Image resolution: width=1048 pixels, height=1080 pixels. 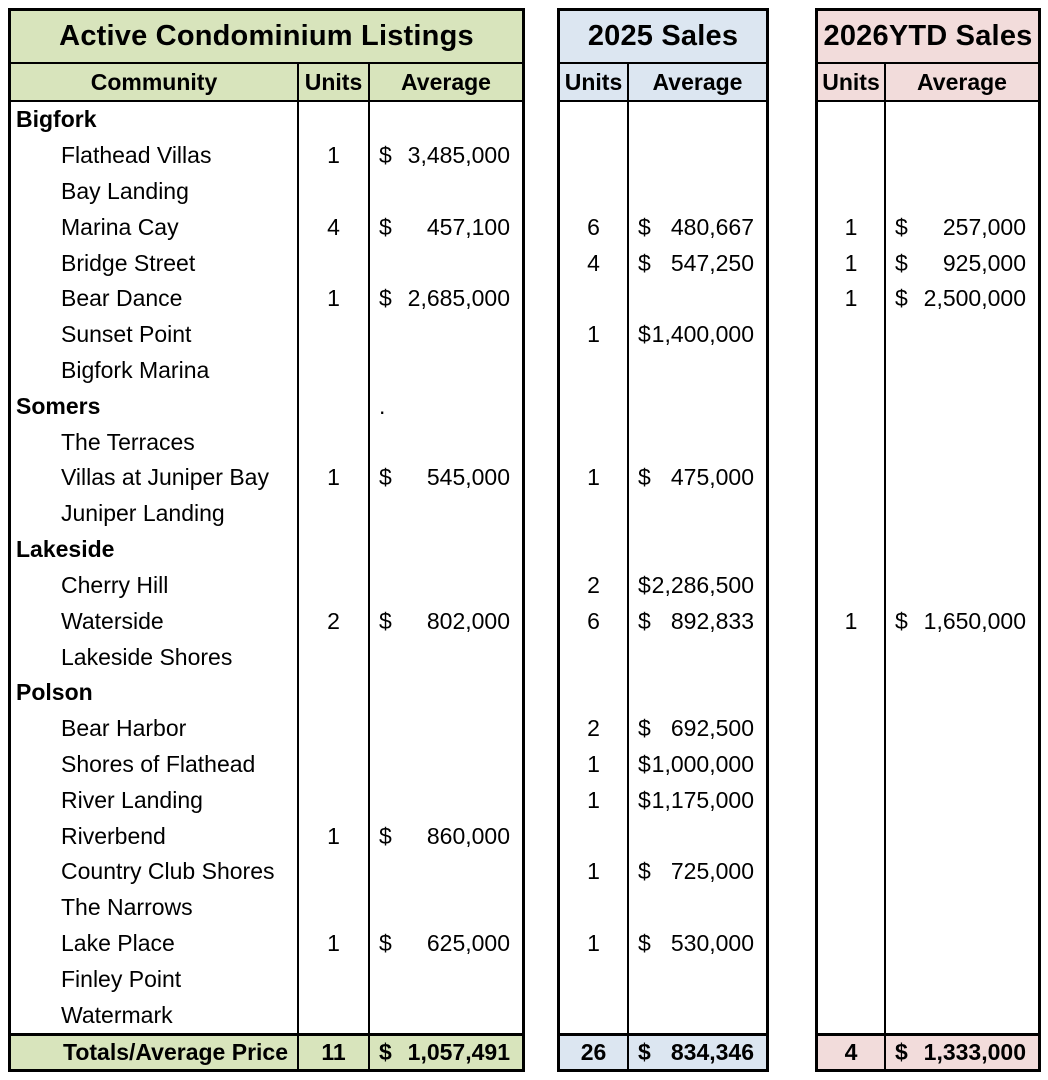 What do you see at coordinates (702, 763) in the screenshot?
I see `average-value: 1,000,000` at bounding box center [702, 763].